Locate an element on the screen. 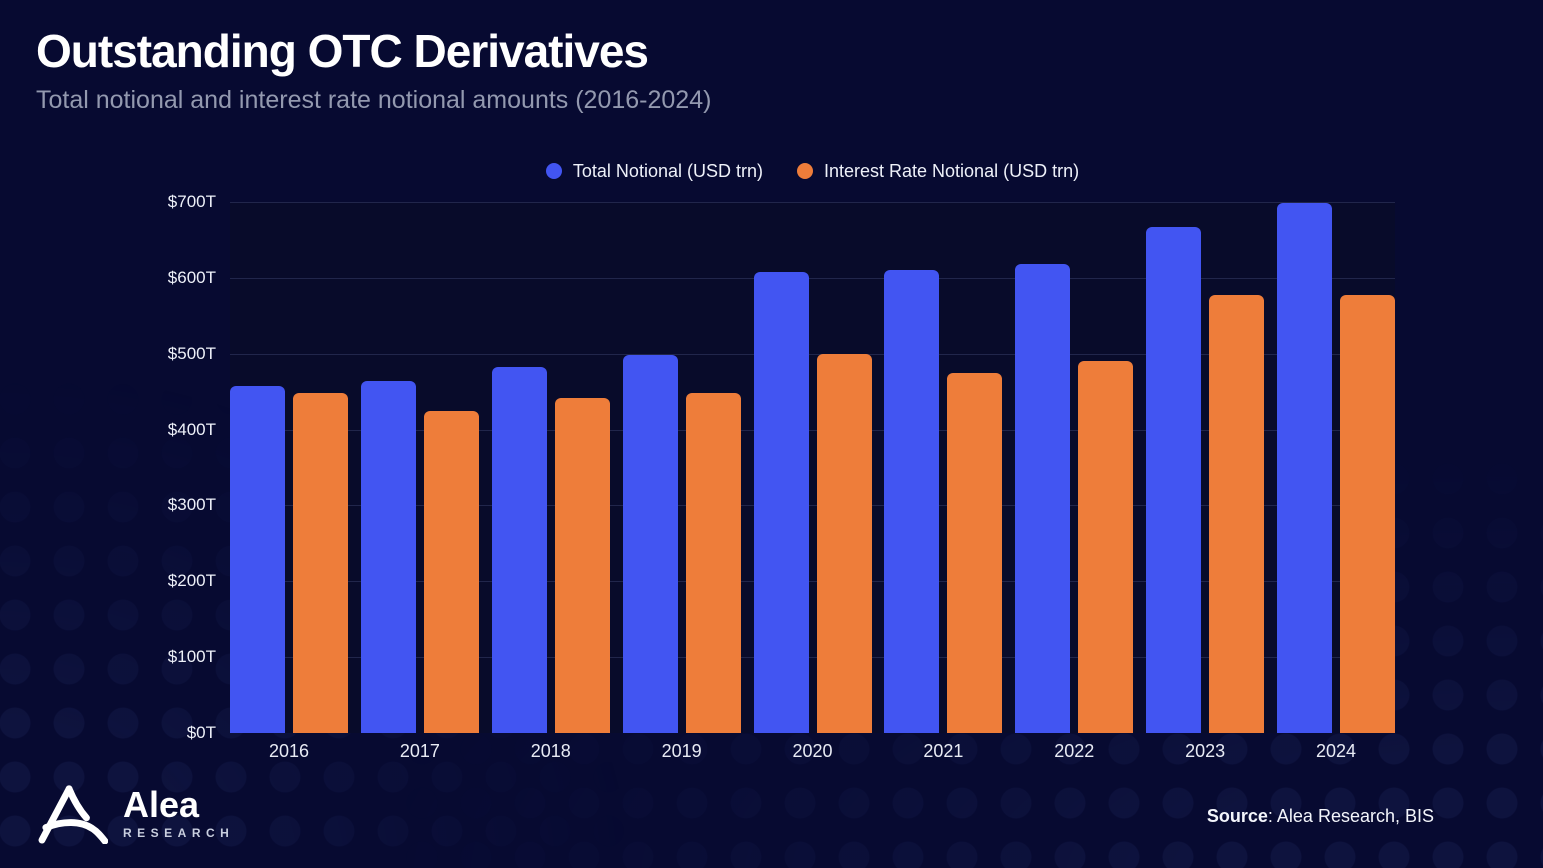  bar-interest-rate-notional-2018 is located at coordinates (582, 565).